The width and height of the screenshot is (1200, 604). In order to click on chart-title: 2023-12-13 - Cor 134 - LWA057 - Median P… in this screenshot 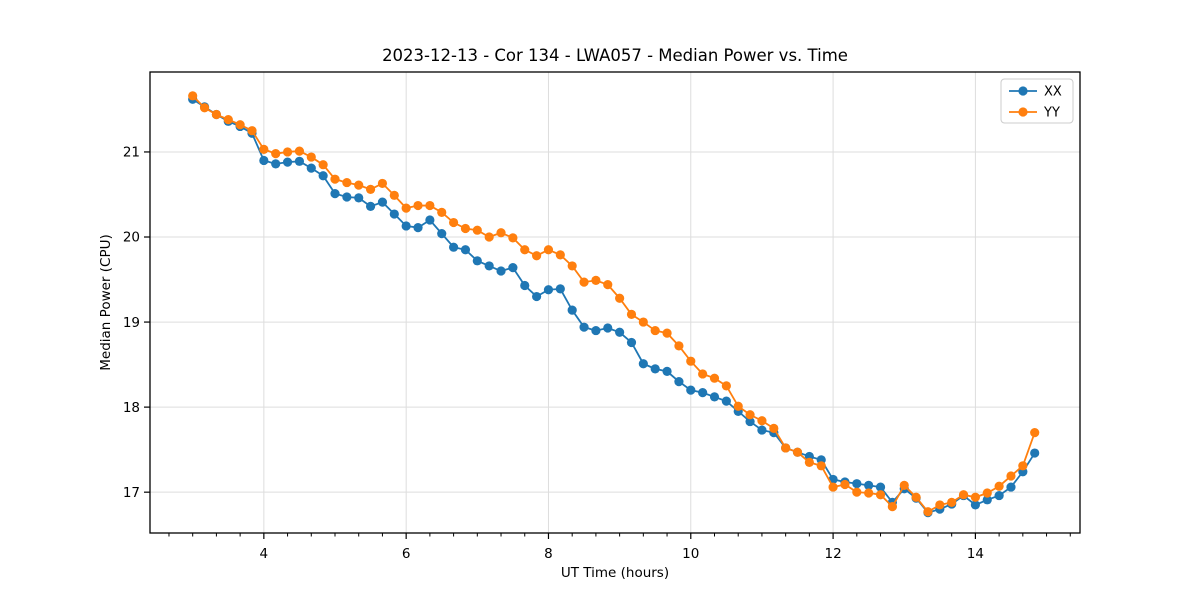, I will do `click(615, 55)`.